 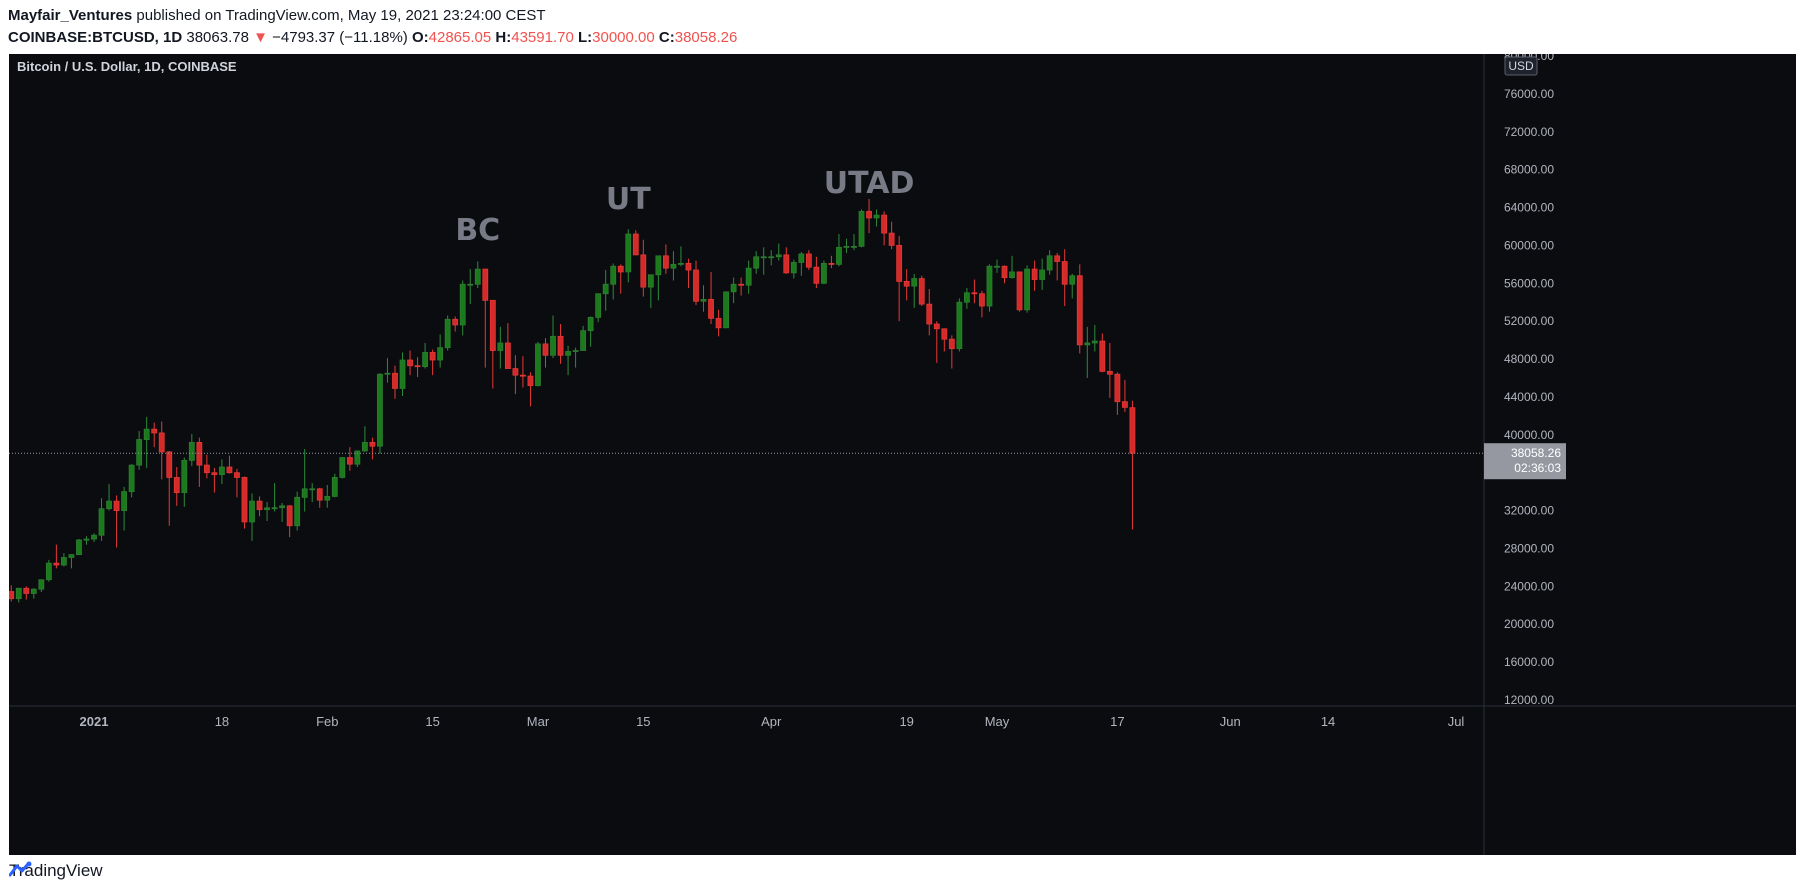 I want to click on y-tick-label: 68000.00, so click(x=1529, y=170).